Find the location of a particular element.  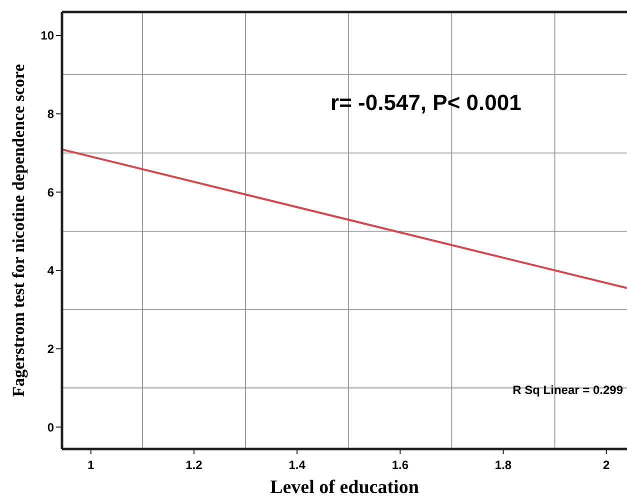

annotation: R Sq Linear = 0.299 is located at coordinates (568, 389).